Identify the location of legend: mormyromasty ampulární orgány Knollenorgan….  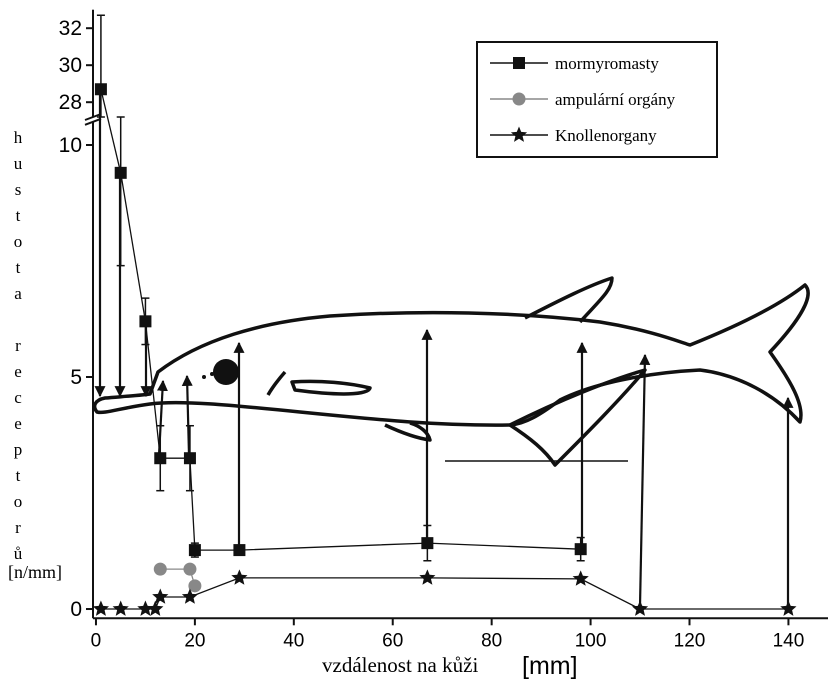
(583, 99).